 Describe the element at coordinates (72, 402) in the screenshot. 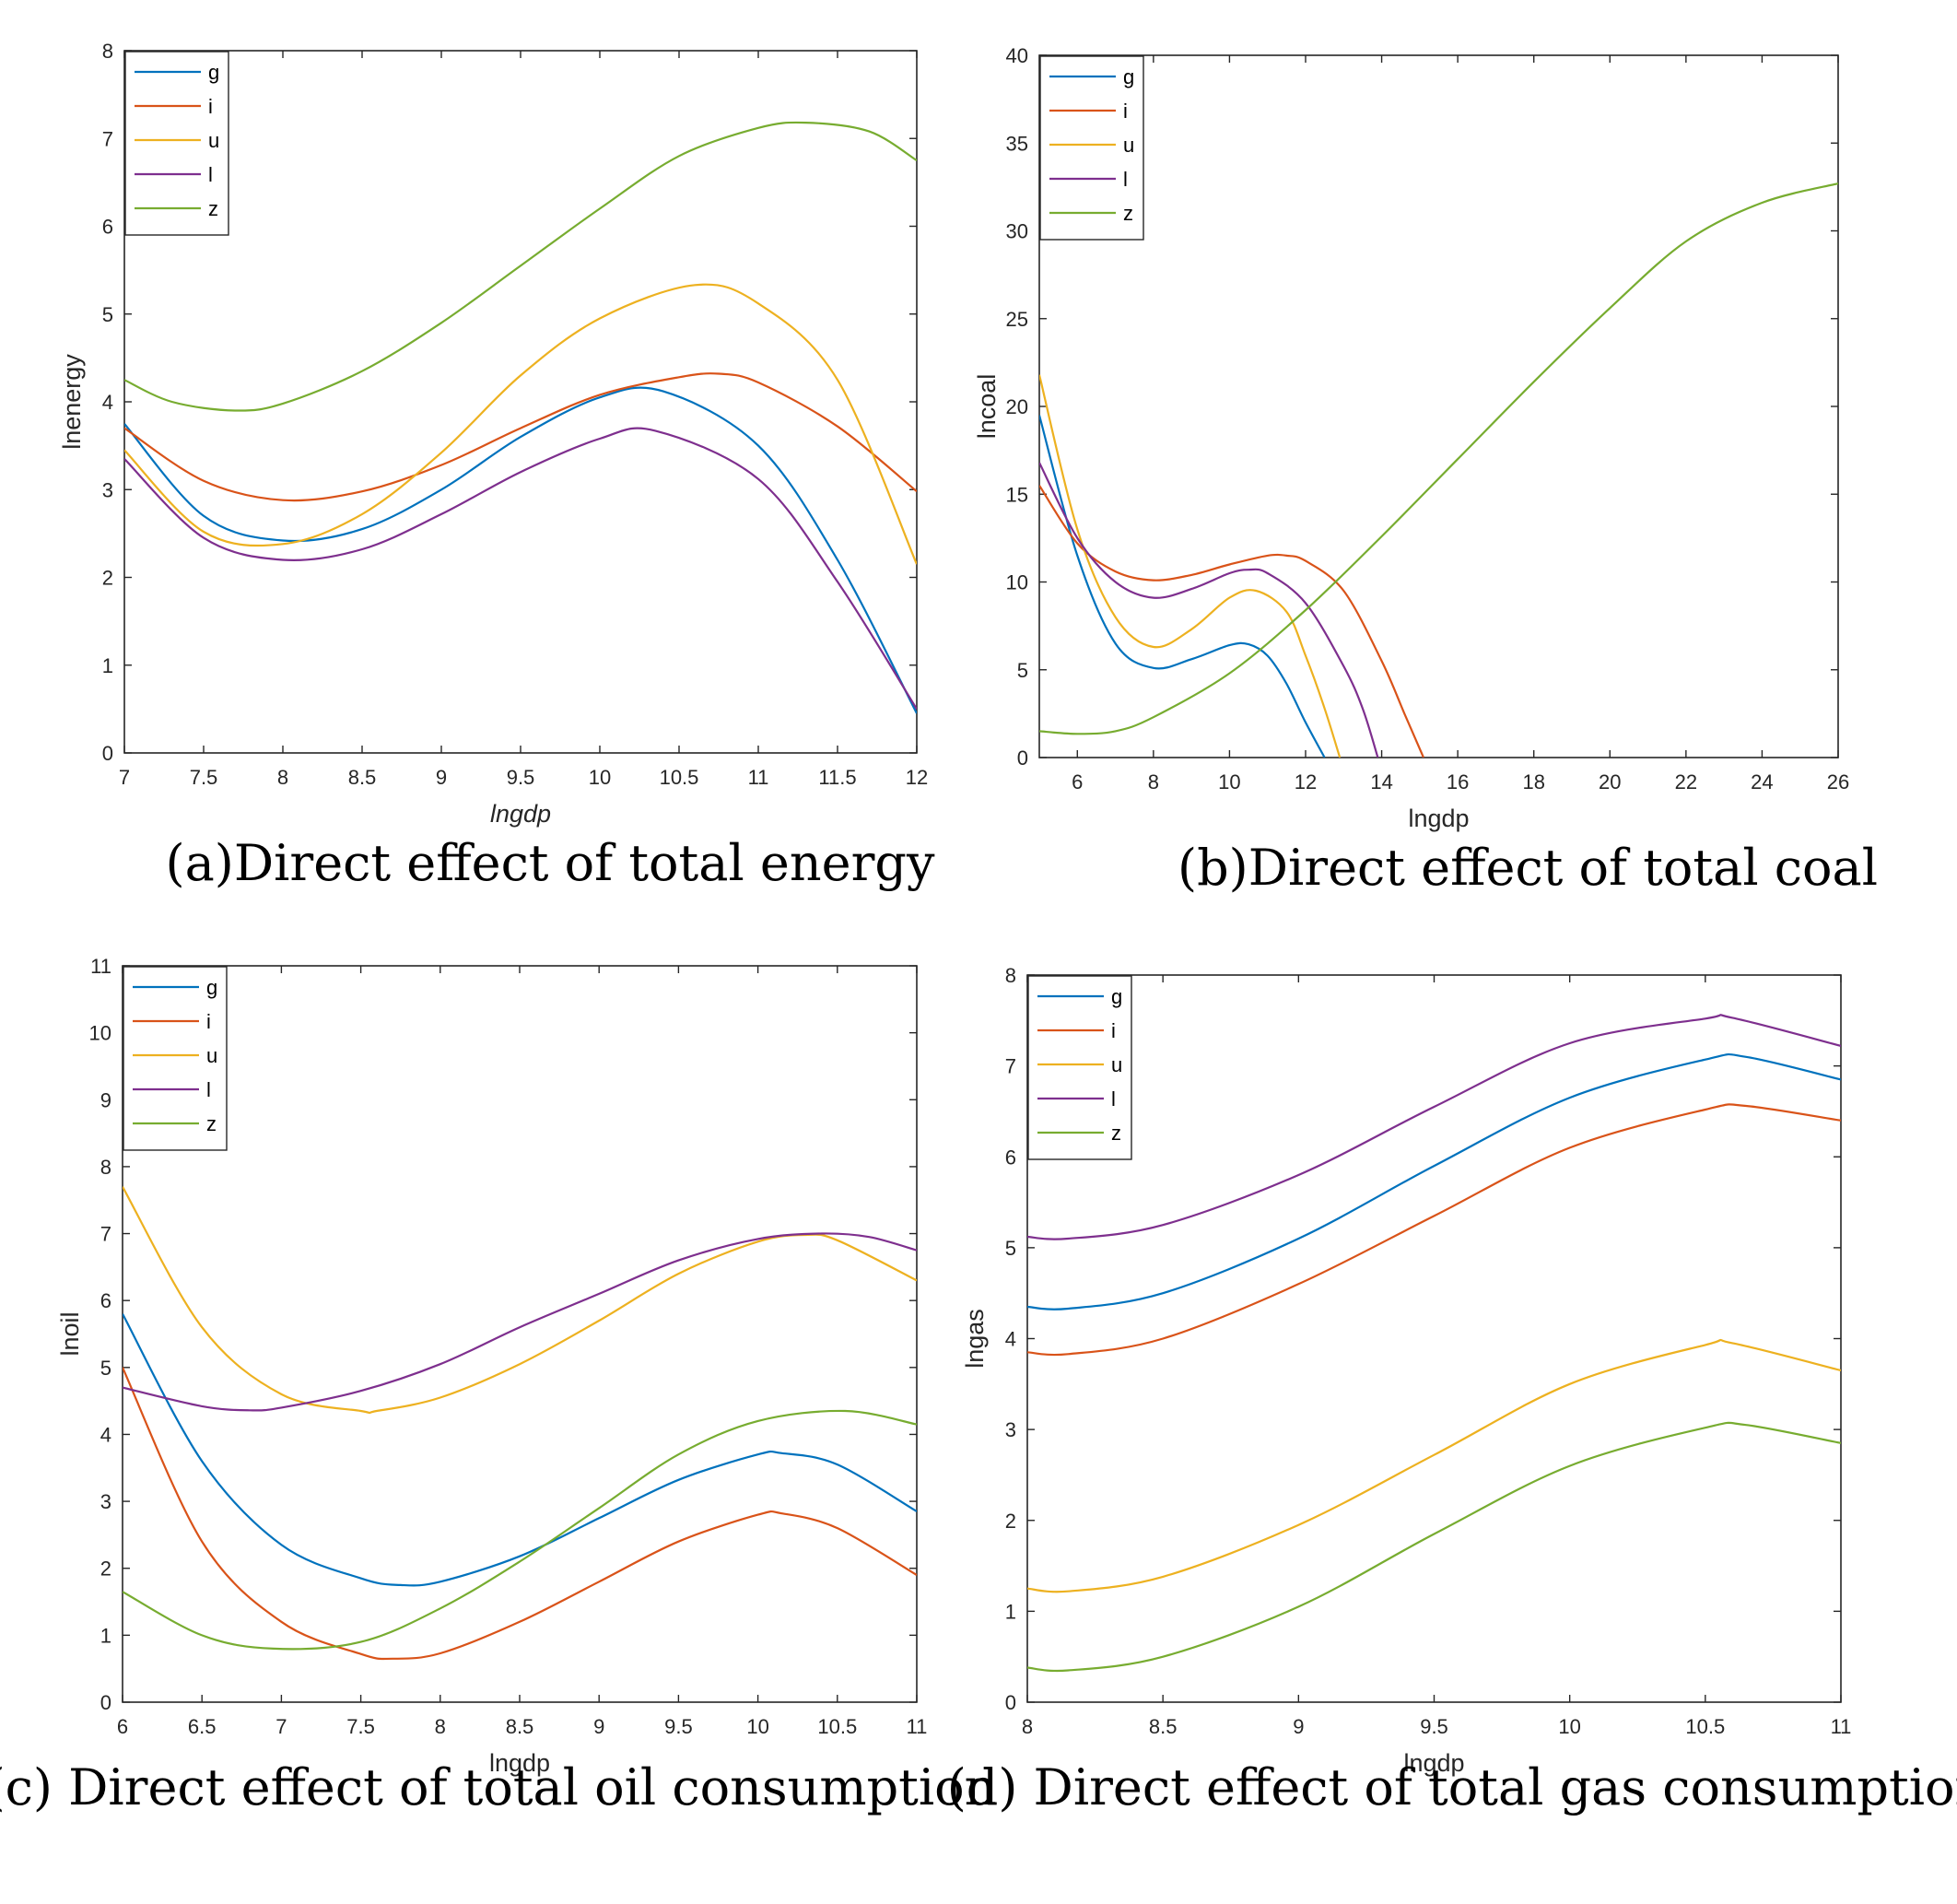

I see `y-axis-label: lnenergy` at that location.